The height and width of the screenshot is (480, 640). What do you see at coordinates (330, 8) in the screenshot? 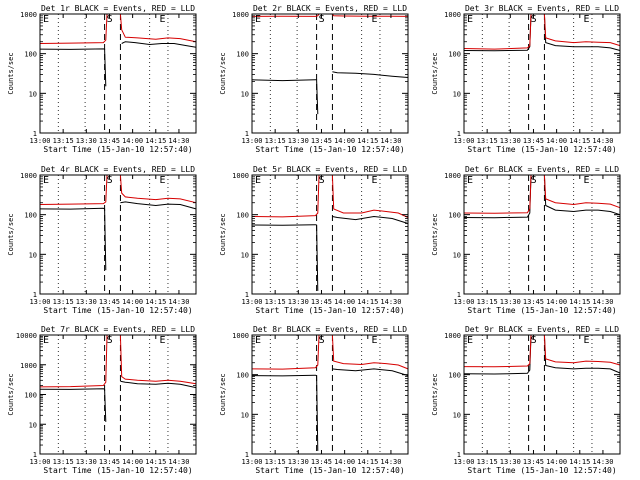
I see `chart-title: Det 2r BLACK = Events, RED = LLD` at bounding box center [330, 8].